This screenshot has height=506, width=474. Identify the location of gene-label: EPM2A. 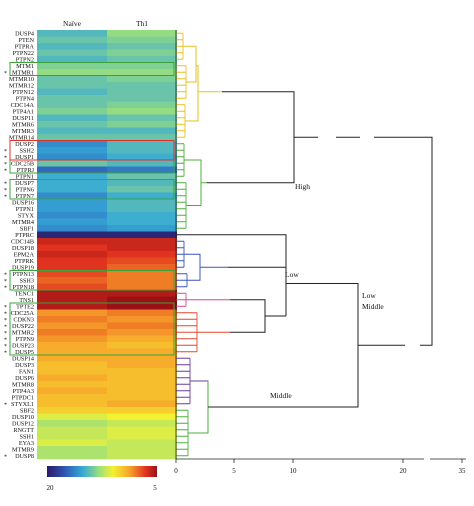
(24, 254).